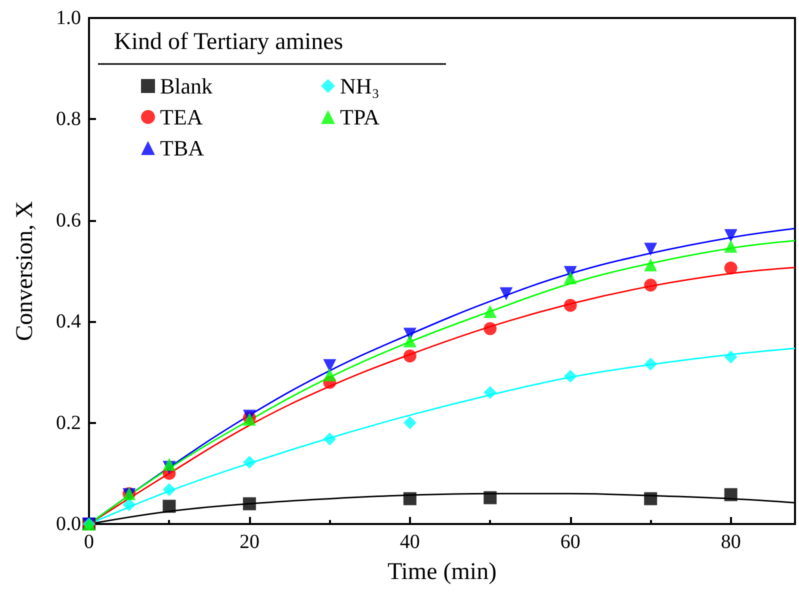  Describe the element at coordinates (186, 86) in the screenshot. I see `legend-label: Blank` at that location.